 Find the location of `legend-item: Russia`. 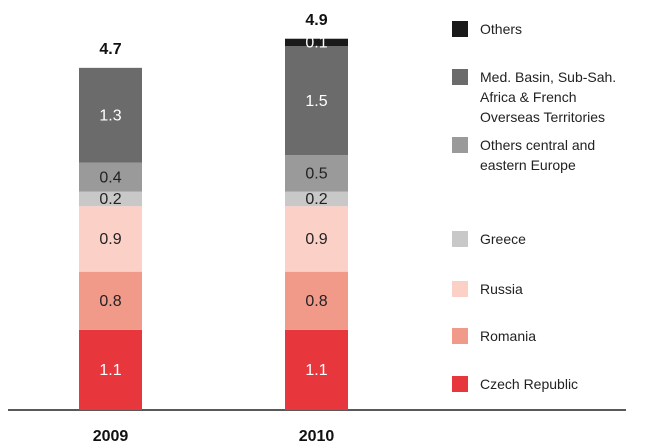

legend-item: Russia is located at coordinates (546, 289).